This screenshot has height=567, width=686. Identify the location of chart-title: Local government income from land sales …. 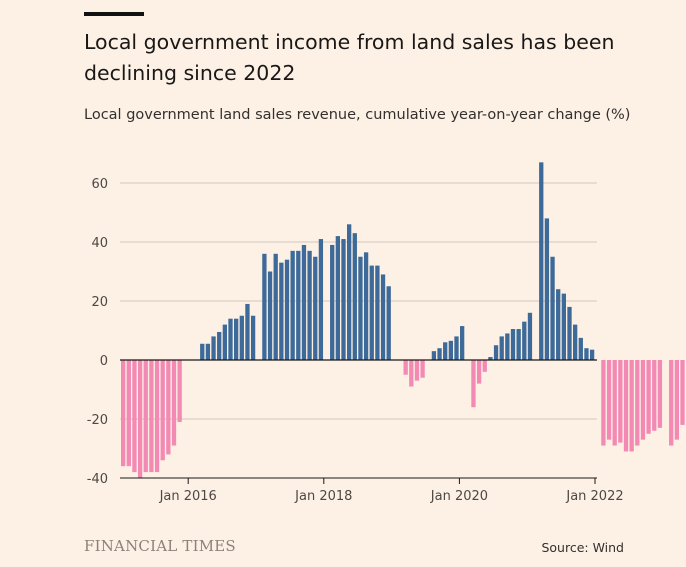
(349, 57).